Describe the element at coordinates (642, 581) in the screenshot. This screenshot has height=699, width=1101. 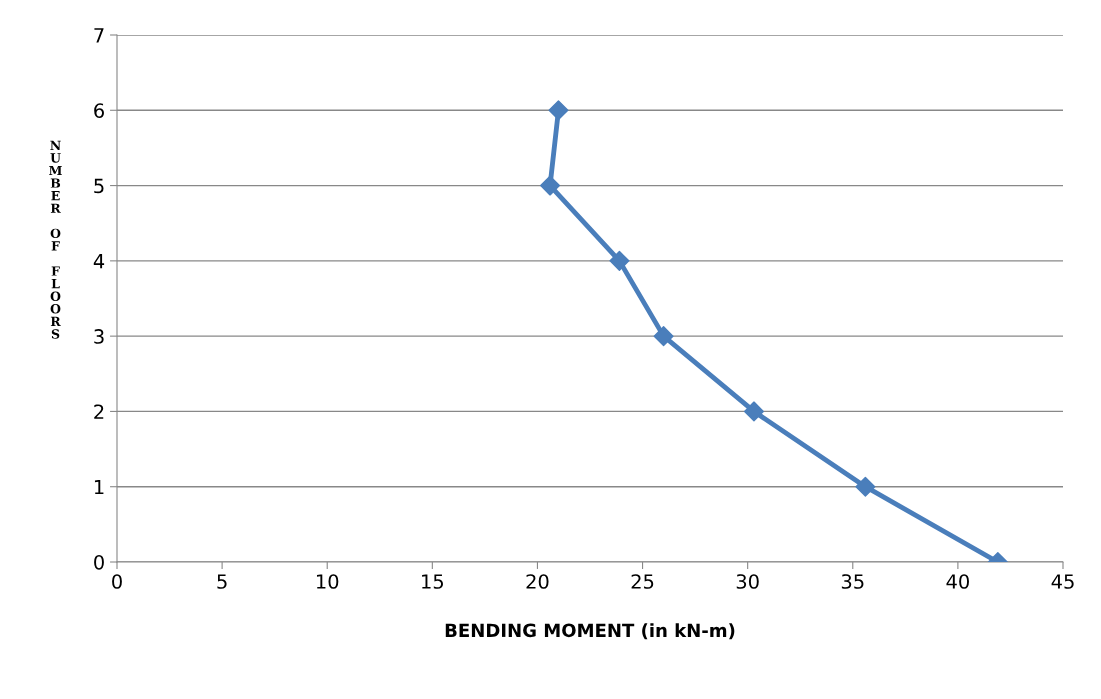
I see `x-tick-label: 25` at that location.